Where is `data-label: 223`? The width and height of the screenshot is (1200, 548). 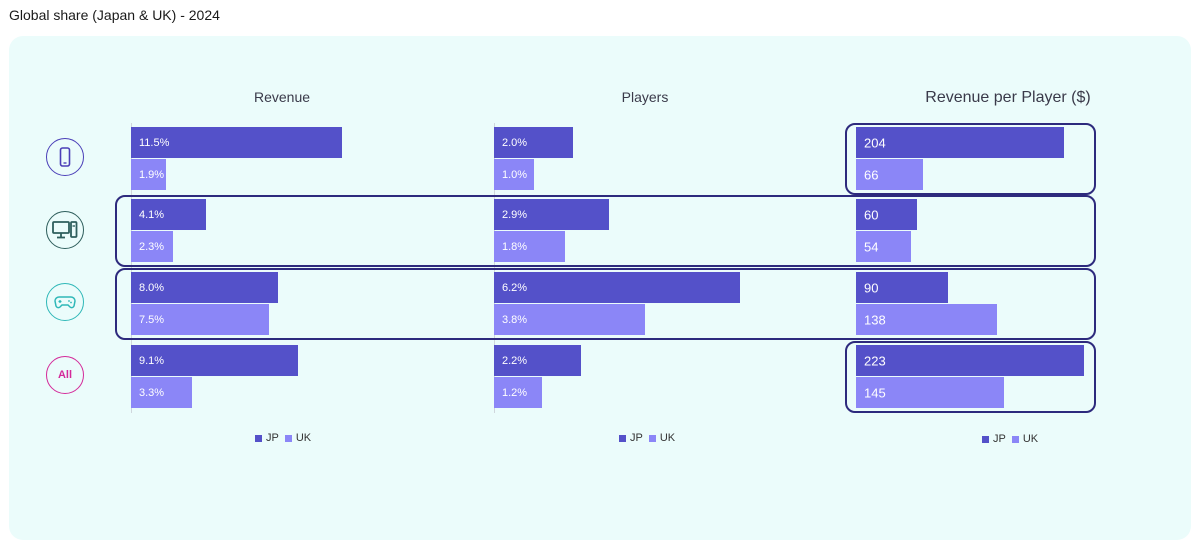 data-label: 223 is located at coordinates (875, 360).